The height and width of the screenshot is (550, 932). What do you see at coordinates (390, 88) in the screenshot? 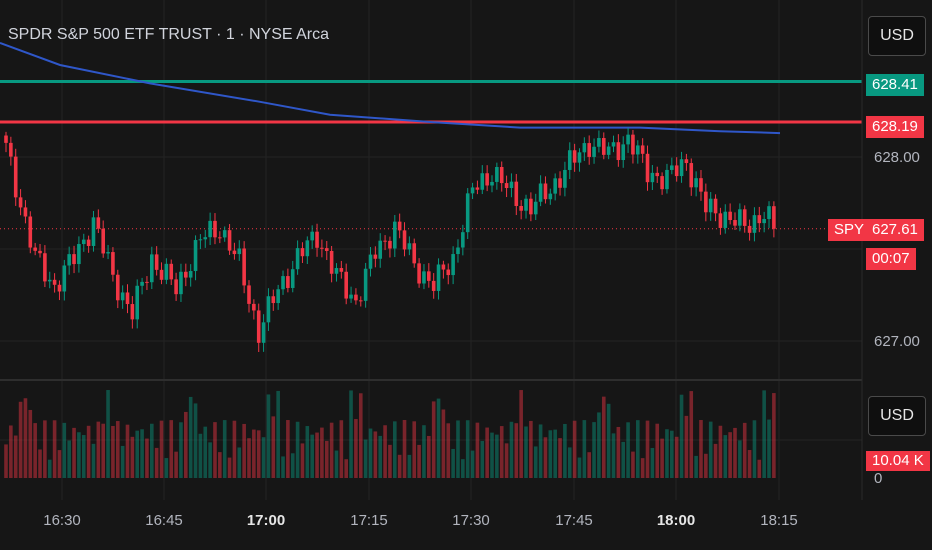
I see `moving-average-line` at bounding box center [390, 88].